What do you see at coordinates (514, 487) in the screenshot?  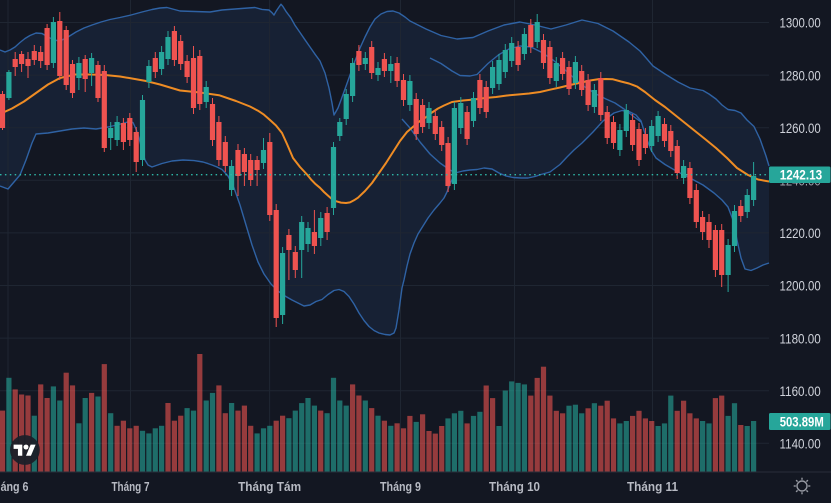 I see `svg-text: Tháng 10` at bounding box center [514, 487].